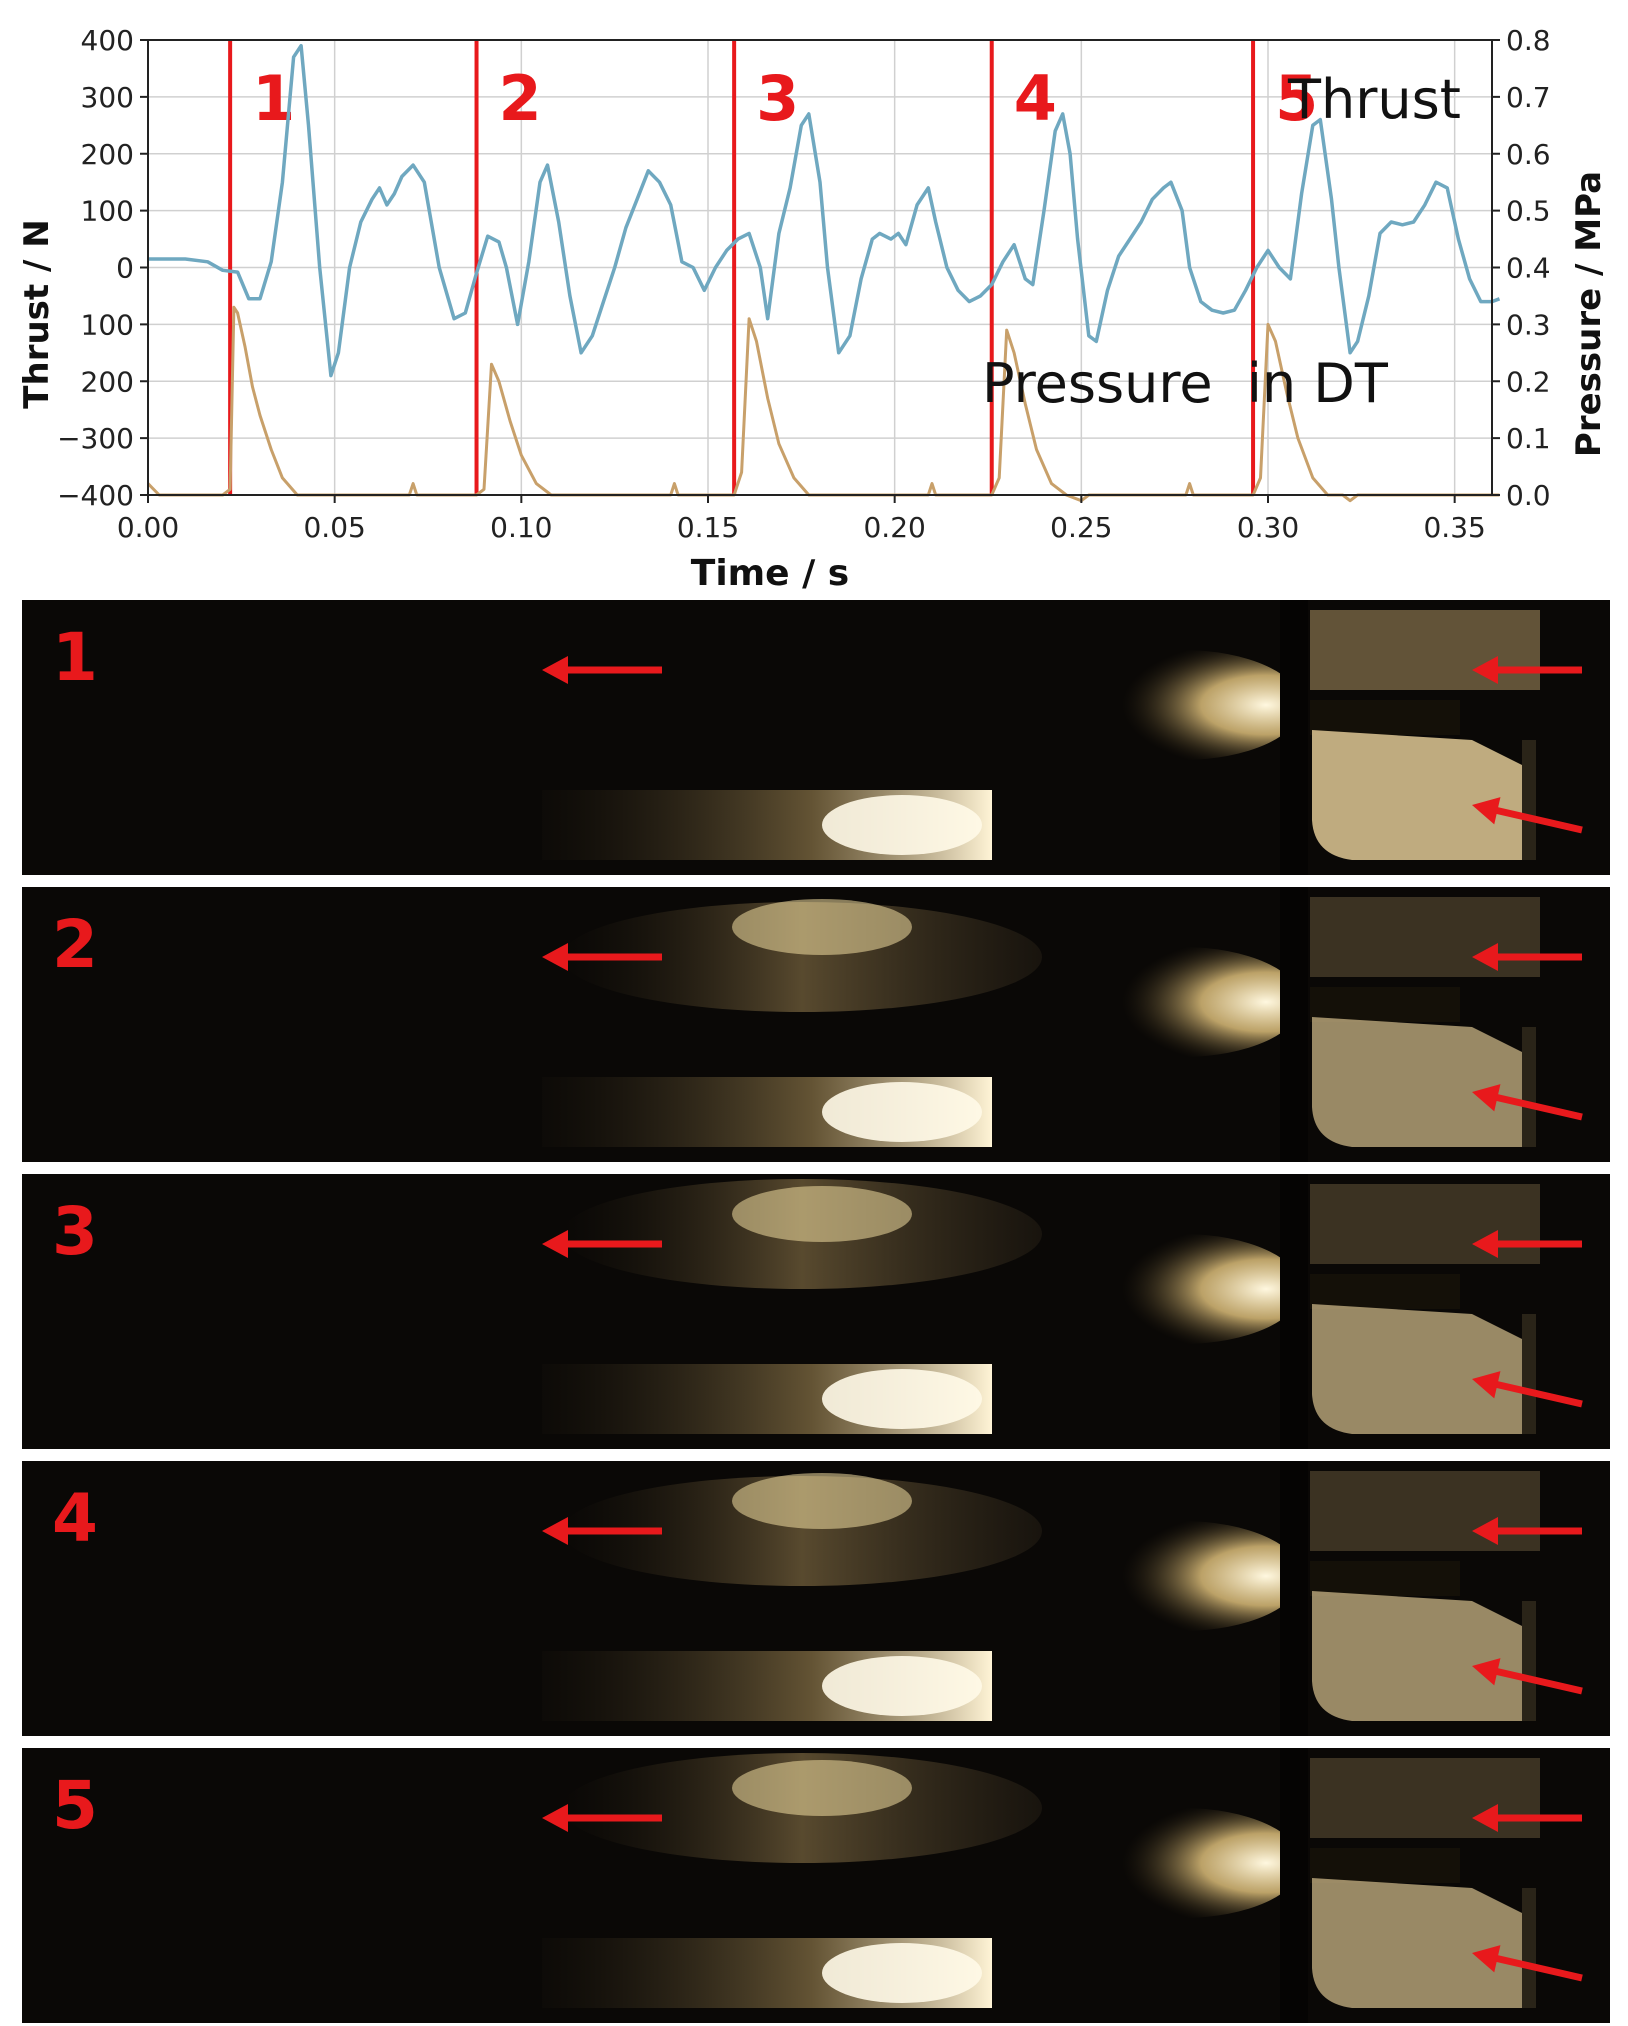 The image size is (1628, 2026). What do you see at coordinates (148, 527) in the screenshot?
I see `x-tick-label: 0.00` at bounding box center [148, 527].